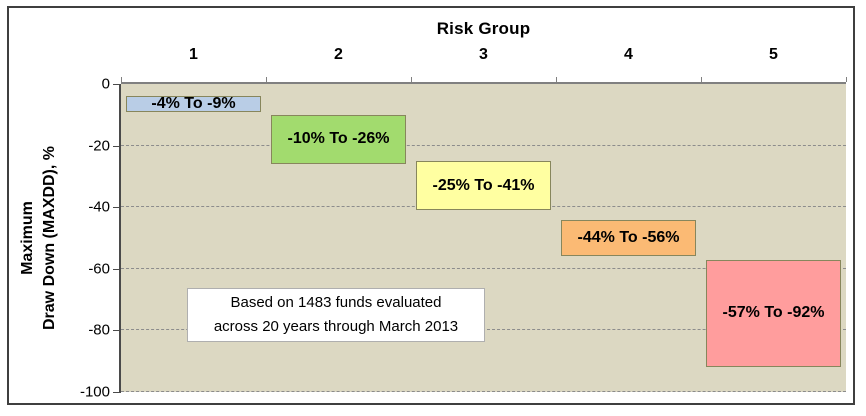  Describe the element at coordinates (483, 83) in the screenshot. I see `x-axis-line` at that location.